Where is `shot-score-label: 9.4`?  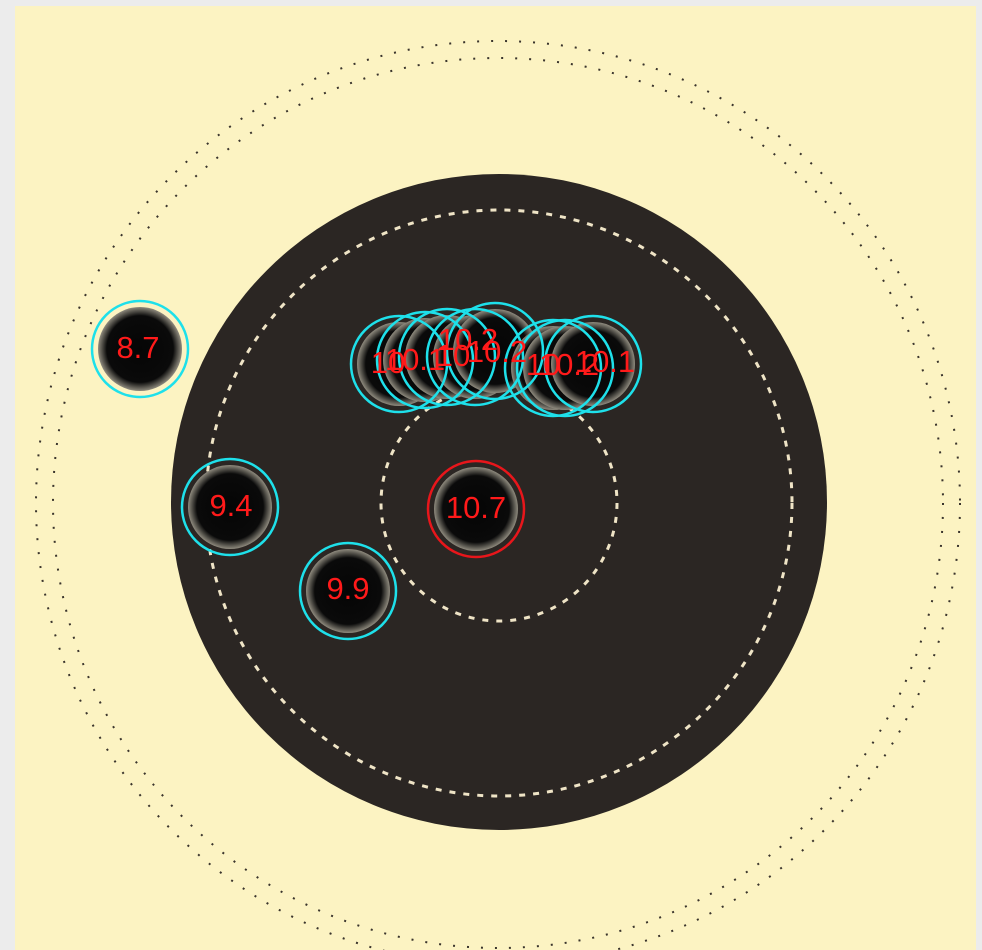
shot-score-label: 9.4 is located at coordinates (230, 505).